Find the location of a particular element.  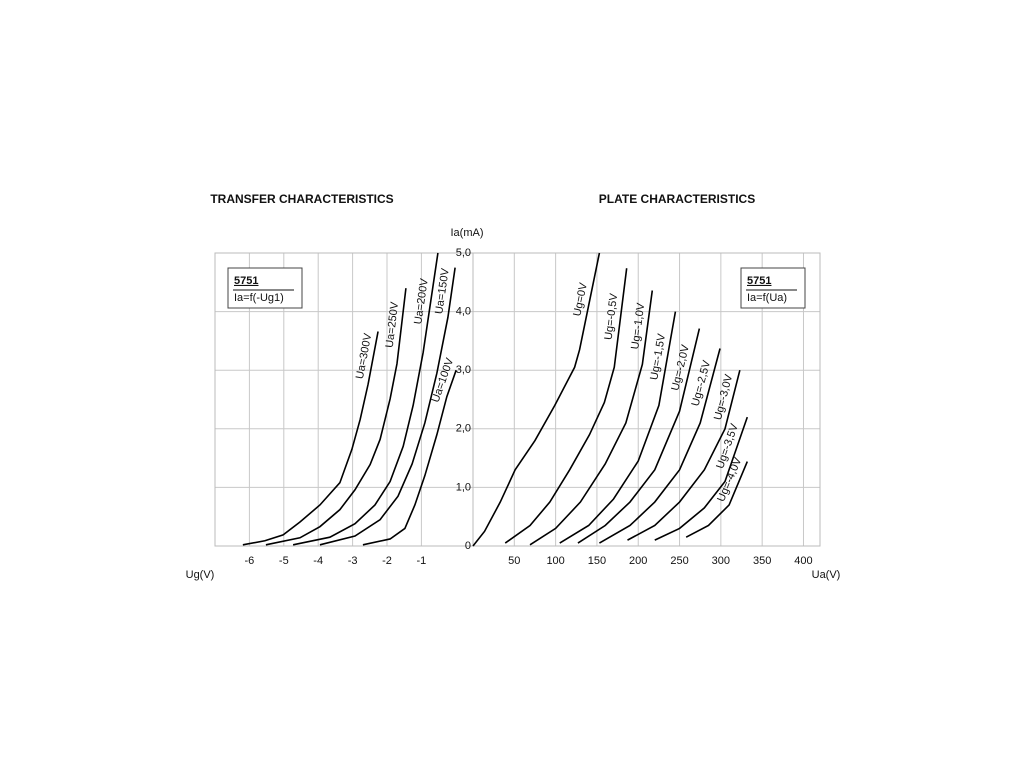

series-label: Ug=-2,0V is located at coordinates (680, 367).